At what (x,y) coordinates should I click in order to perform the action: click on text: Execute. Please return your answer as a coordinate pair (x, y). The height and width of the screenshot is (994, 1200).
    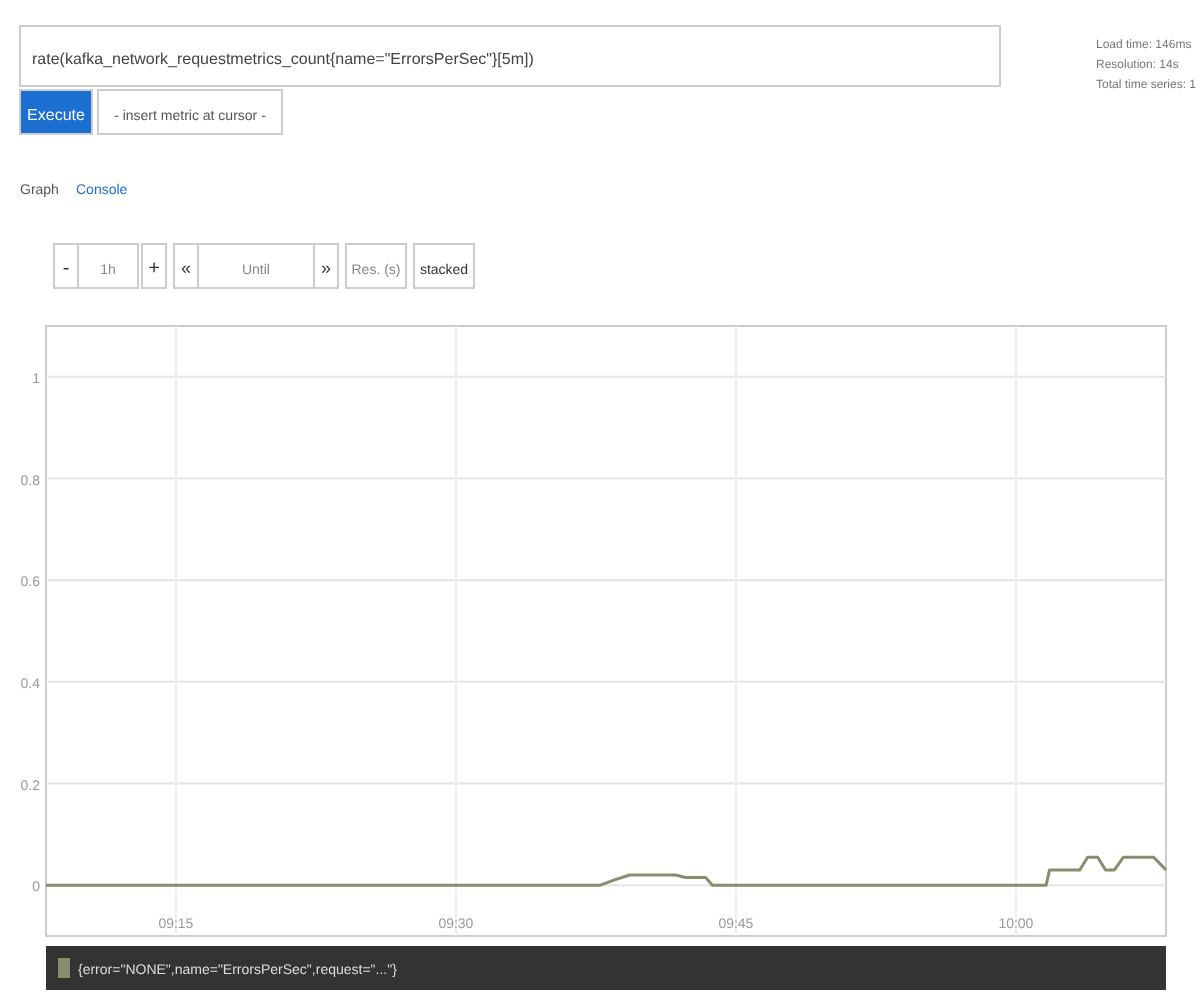
    Looking at the image, I should click on (57, 115).